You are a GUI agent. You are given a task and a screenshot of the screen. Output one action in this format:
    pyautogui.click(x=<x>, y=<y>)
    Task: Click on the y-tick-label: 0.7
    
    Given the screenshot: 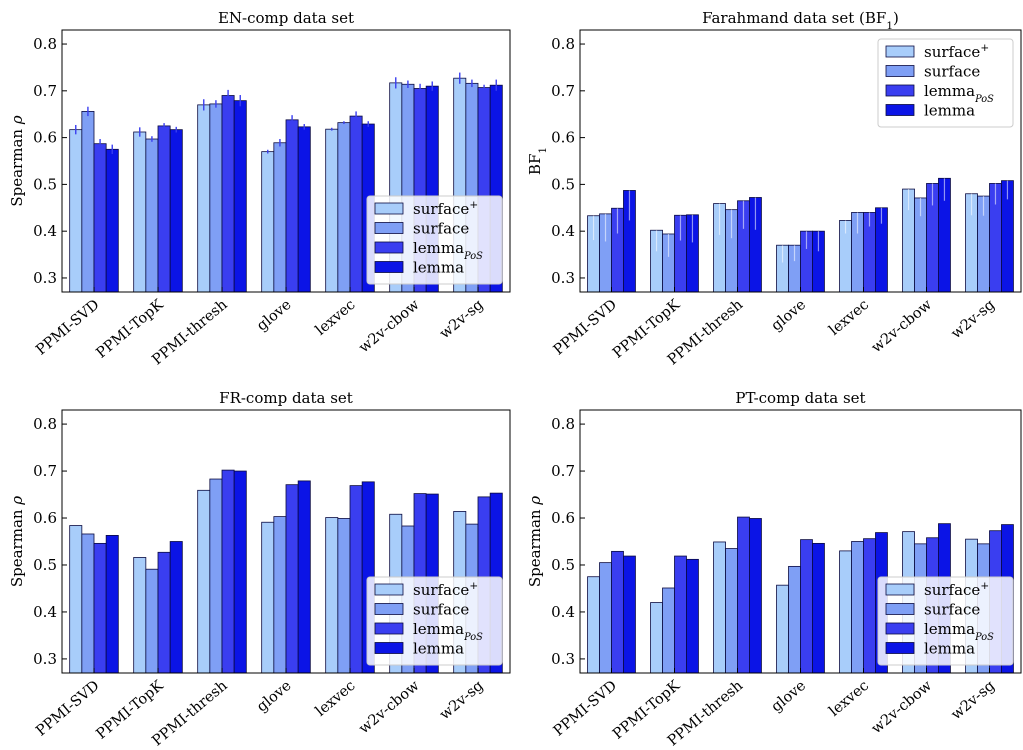 What is the action you would take?
    pyautogui.click(x=45, y=91)
    